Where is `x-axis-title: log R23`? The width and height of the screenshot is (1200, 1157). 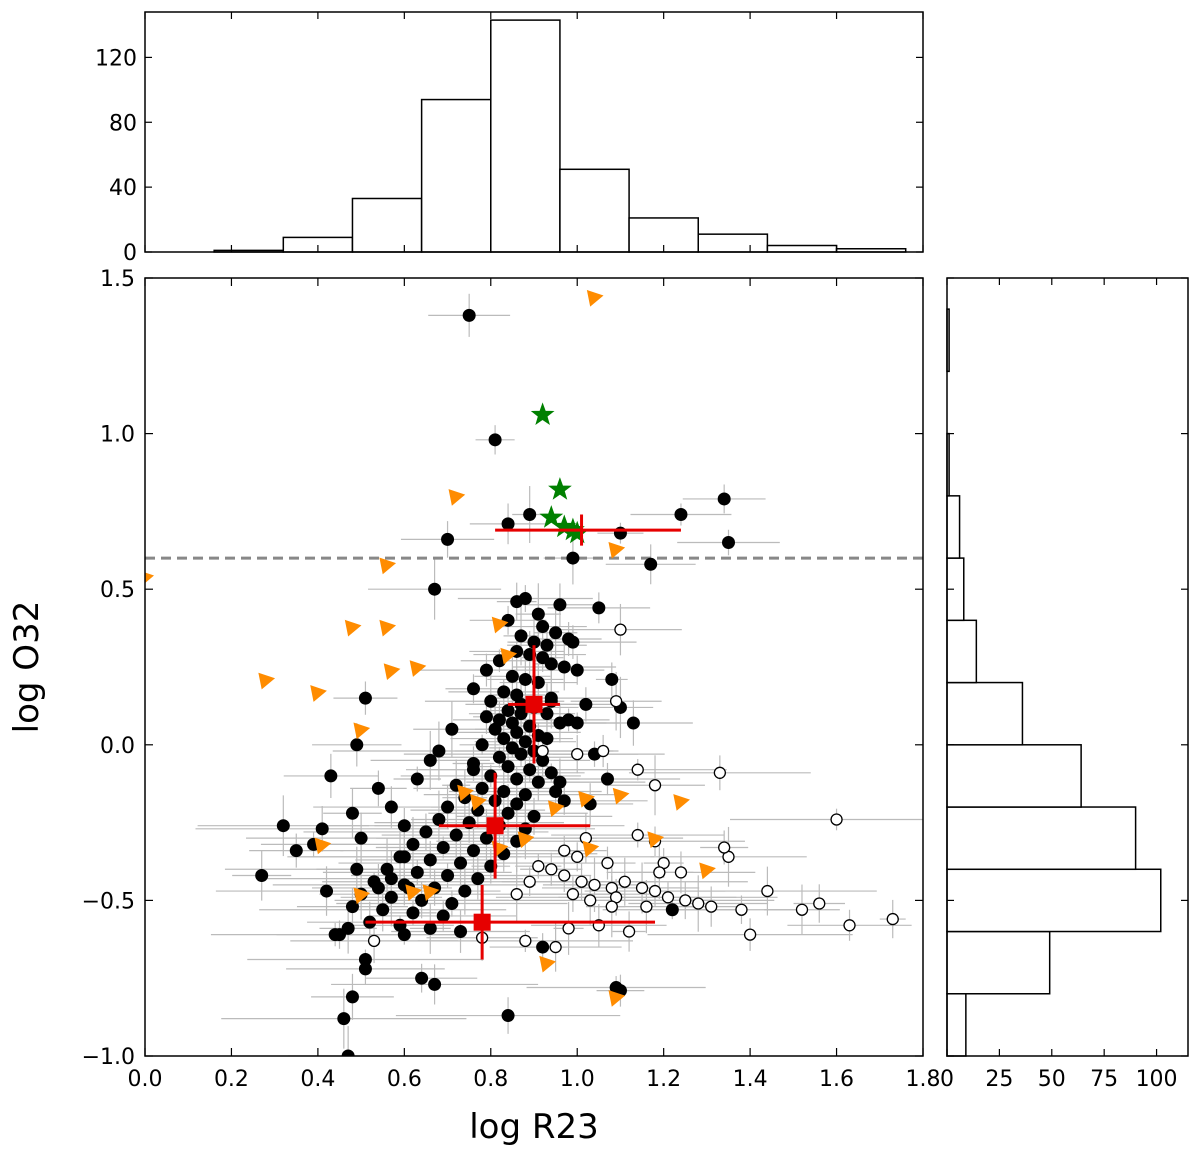
x-axis-title: log R23 is located at coordinates (534, 1127).